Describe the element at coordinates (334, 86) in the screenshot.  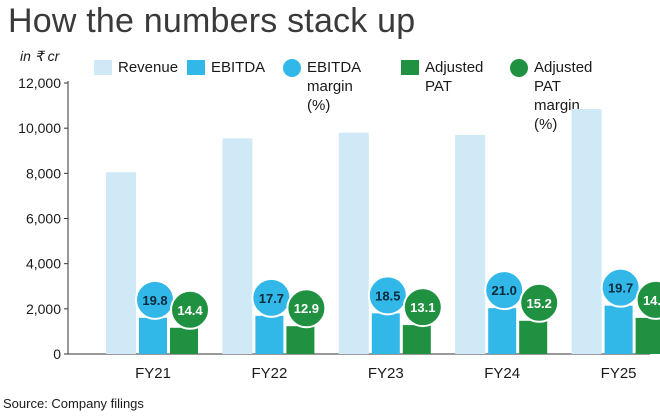
I see `legend-ebitda-margin-label: EBITDA margin (%)` at that location.